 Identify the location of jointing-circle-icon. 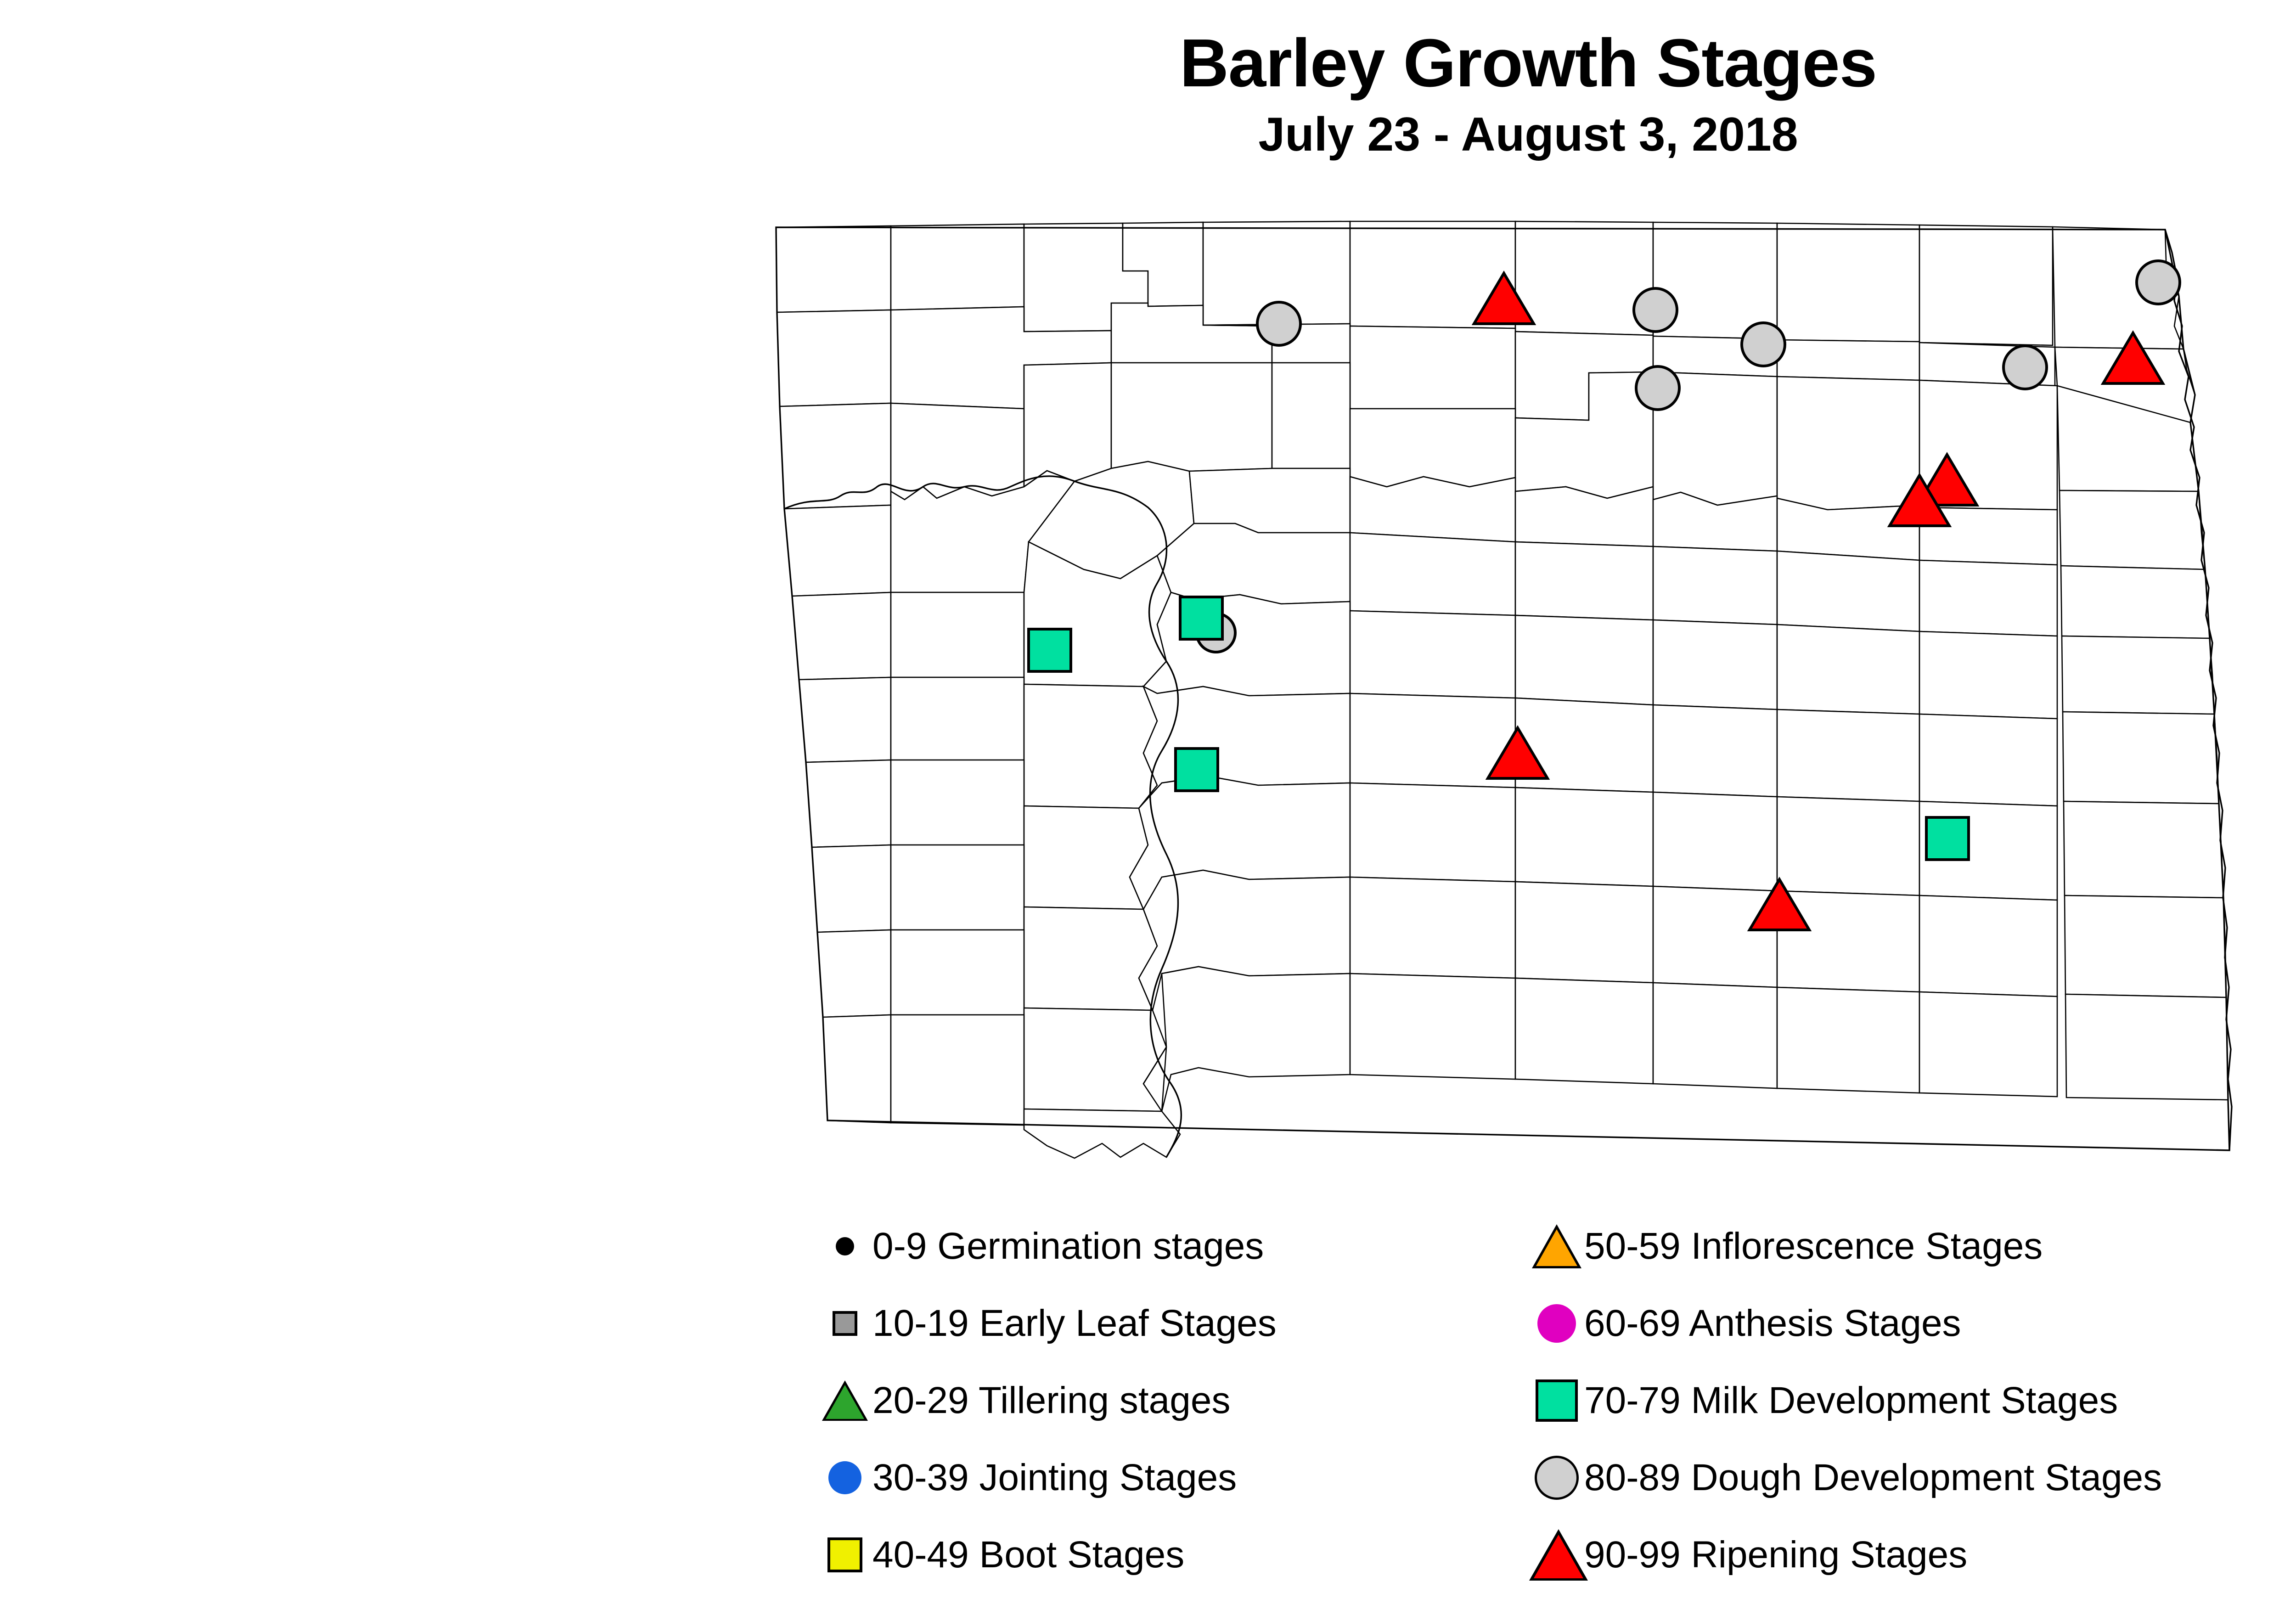
(844, 1477).